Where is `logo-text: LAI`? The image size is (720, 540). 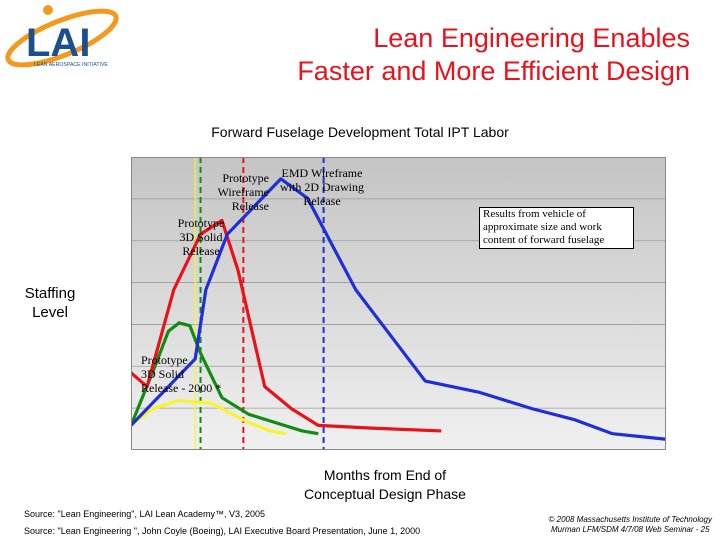
logo-text: LAI is located at coordinates (58, 43).